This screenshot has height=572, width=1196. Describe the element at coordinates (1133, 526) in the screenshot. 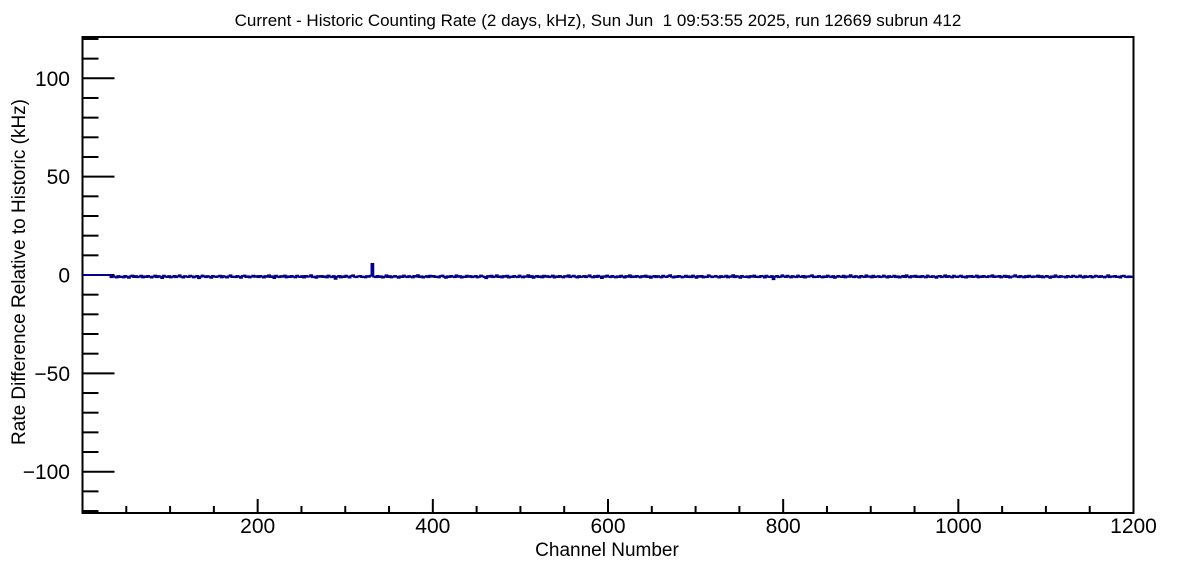

I see `x-tick-label: 1200` at that location.